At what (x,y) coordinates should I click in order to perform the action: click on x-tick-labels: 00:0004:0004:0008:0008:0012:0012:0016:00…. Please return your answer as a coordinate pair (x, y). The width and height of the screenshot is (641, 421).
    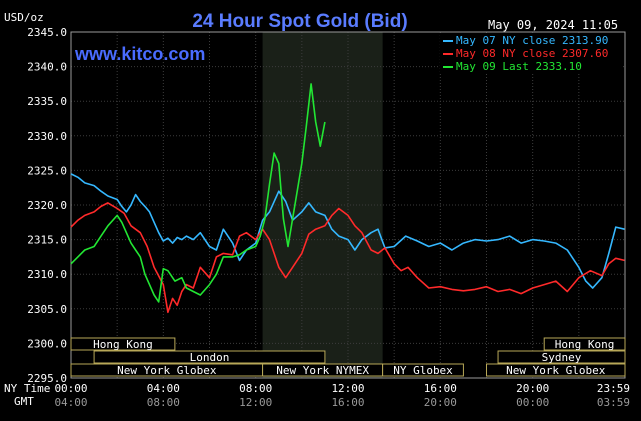
    Looking at the image, I should click on (342, 395).